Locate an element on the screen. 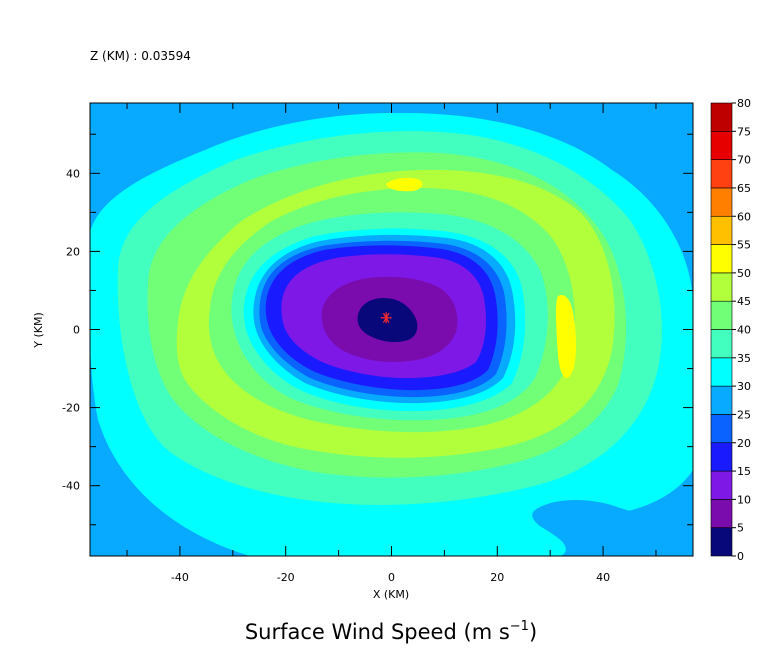  colorbar-label: 80 is located at coordinates (744, 103).